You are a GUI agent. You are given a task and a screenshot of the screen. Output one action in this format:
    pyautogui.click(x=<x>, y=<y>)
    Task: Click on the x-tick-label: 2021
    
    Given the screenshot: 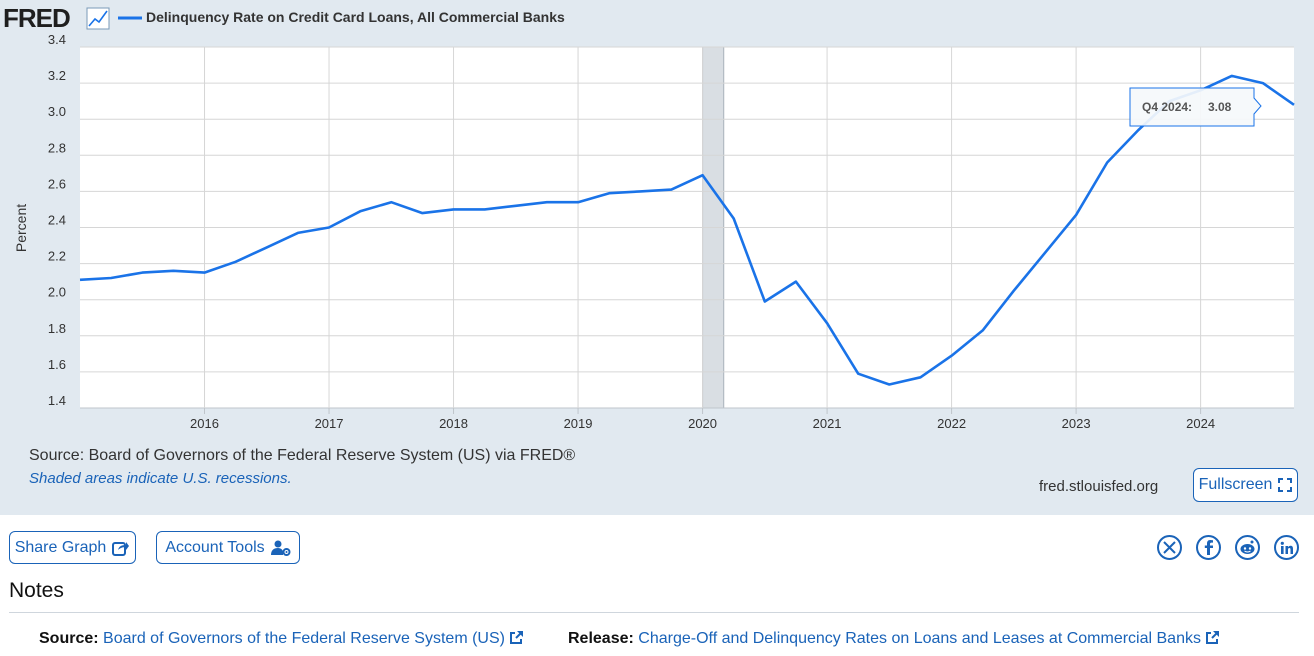 What is the action you would take?
    pyautogui.click(x=827, y=423)
    